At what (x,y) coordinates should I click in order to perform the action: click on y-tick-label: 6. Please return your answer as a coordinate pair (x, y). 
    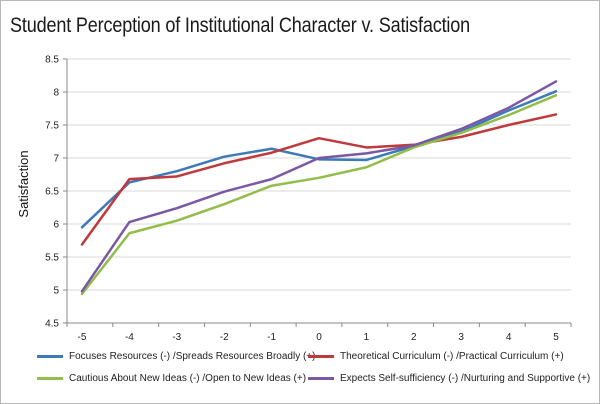
    Looking at the image, I should click on (56, 225).